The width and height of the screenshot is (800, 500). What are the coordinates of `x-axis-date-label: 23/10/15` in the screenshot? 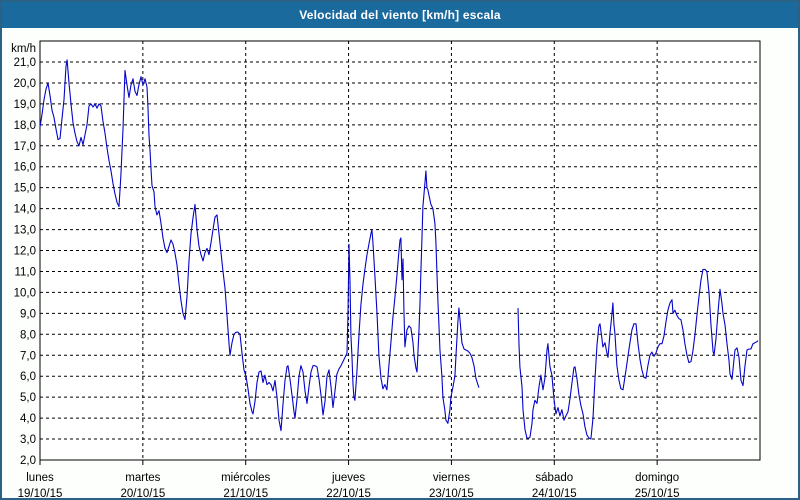 It's located at (451, 493).